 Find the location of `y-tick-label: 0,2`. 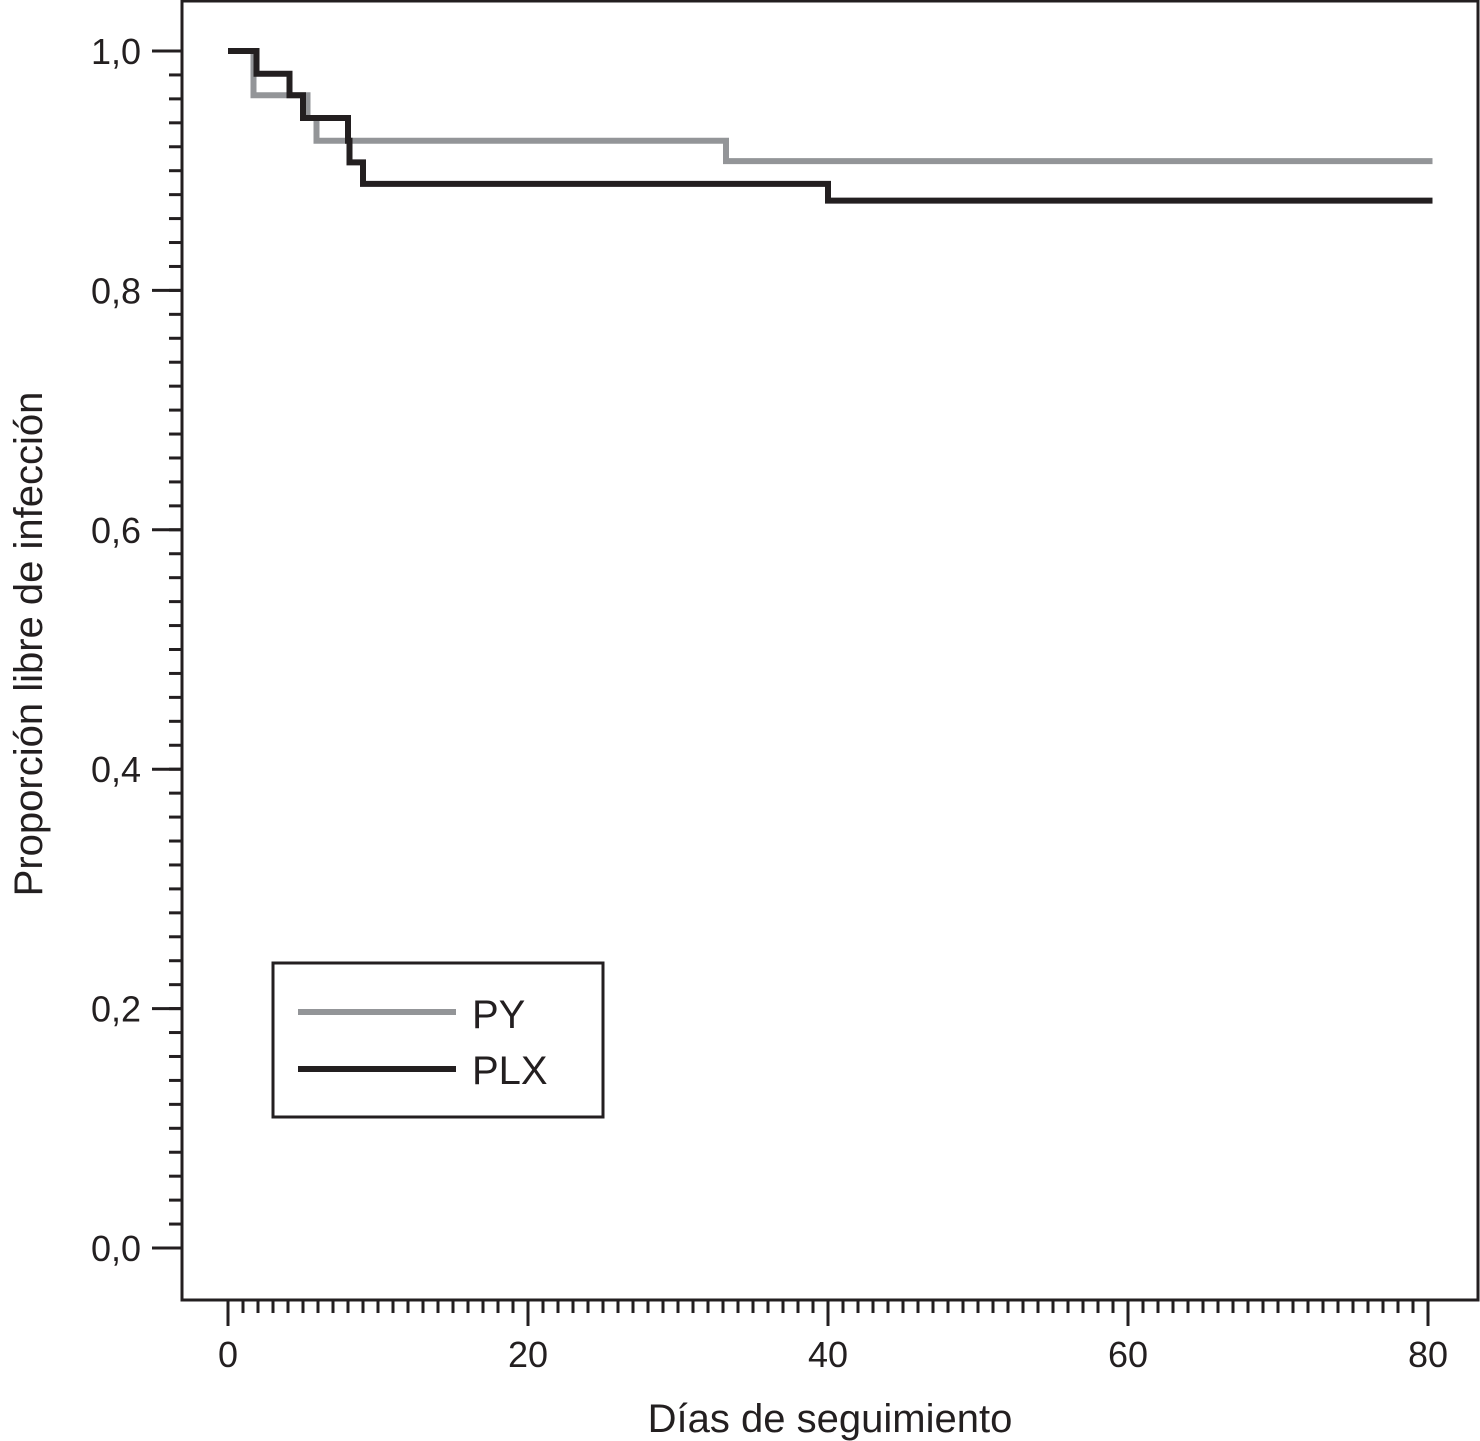

y-tick-label: 0,2 is located at coordinates (116, 1009).